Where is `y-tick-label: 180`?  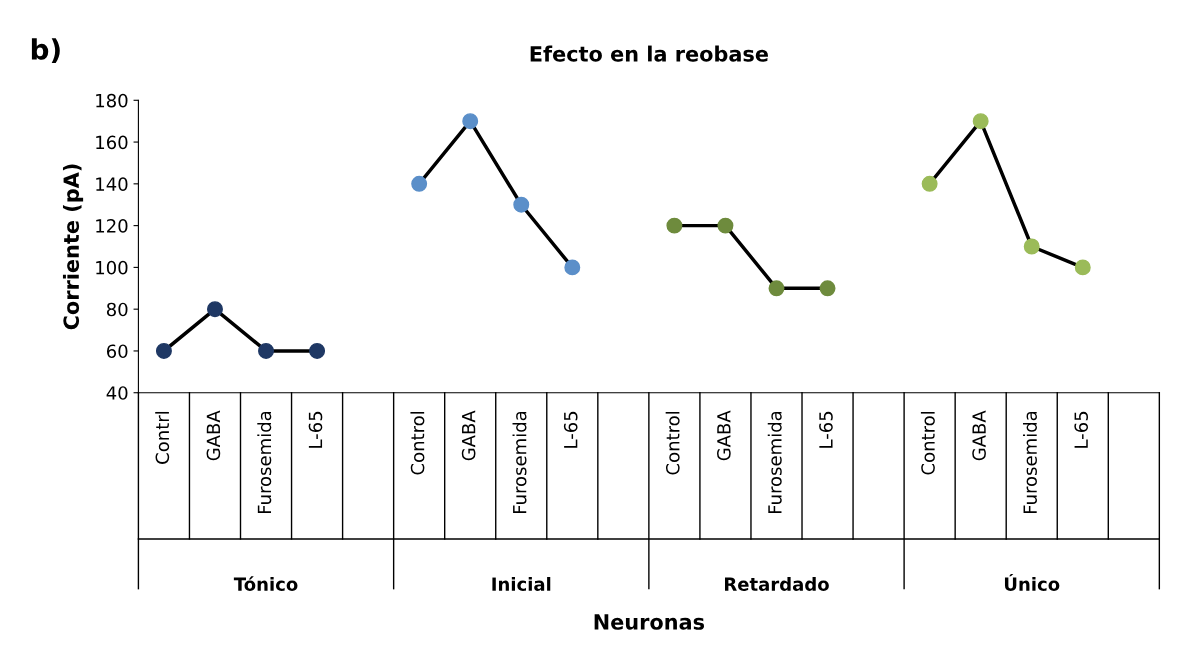 y-tick-label: 180 is located at coordinates (112, 100).